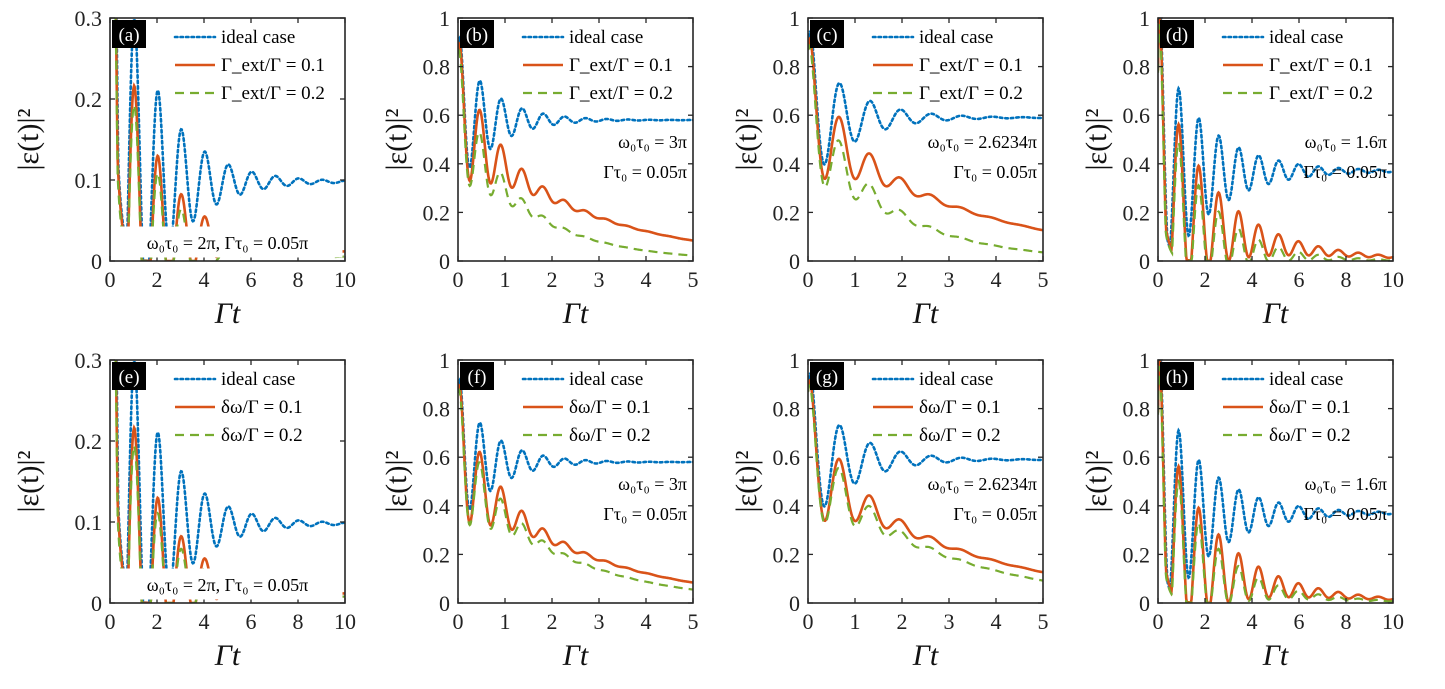 This screenshot has height=689, width=1445. What do you see at coordinates (89, 522) in the screenshot?
I see `y-tick-label: 0.1` at bounding box center [89, 522].